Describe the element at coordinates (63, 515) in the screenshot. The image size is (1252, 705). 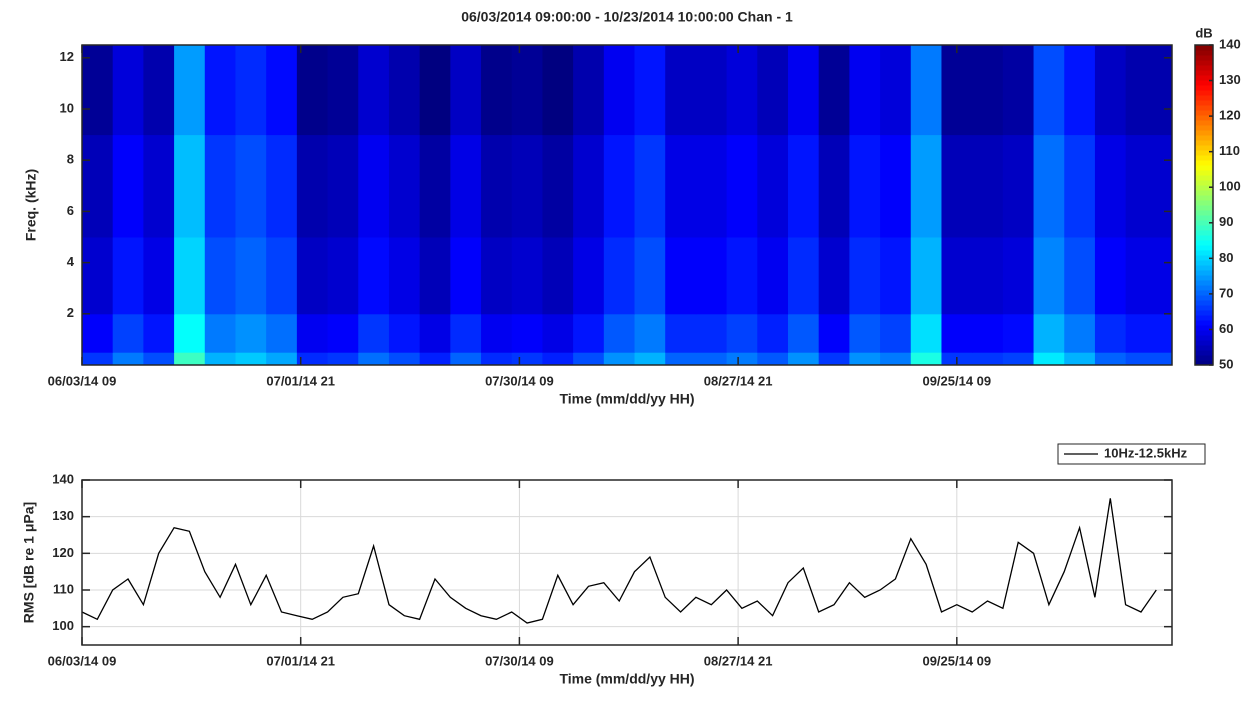
I see `y-tick-label: 130` at that location.